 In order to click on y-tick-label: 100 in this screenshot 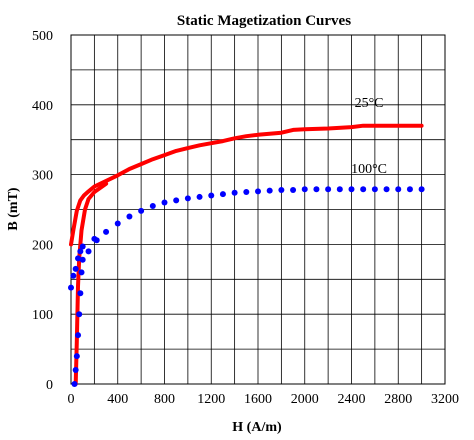, I will do `click(42, 315)`.